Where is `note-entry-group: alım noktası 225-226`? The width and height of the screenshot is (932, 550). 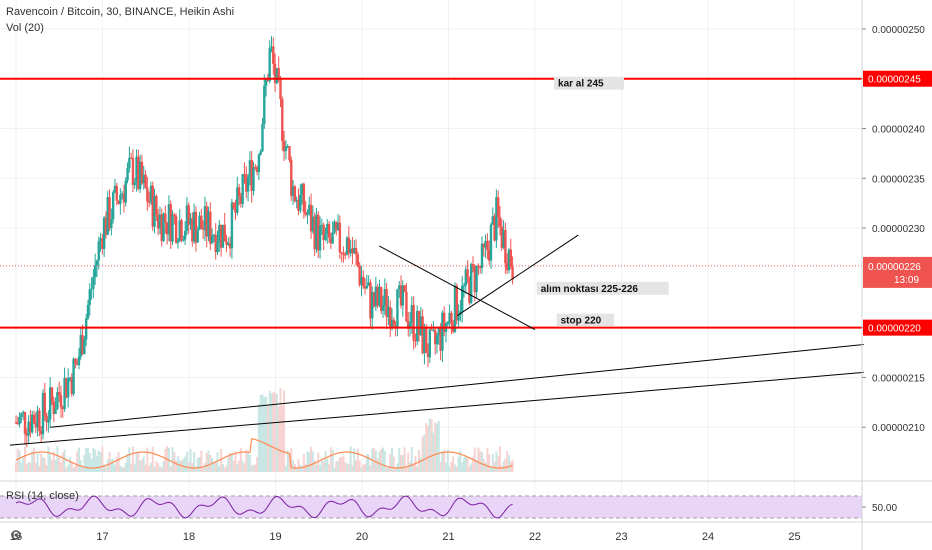
note-entry-group: alım noktası 225-226 is located at coordinates (602, 288).